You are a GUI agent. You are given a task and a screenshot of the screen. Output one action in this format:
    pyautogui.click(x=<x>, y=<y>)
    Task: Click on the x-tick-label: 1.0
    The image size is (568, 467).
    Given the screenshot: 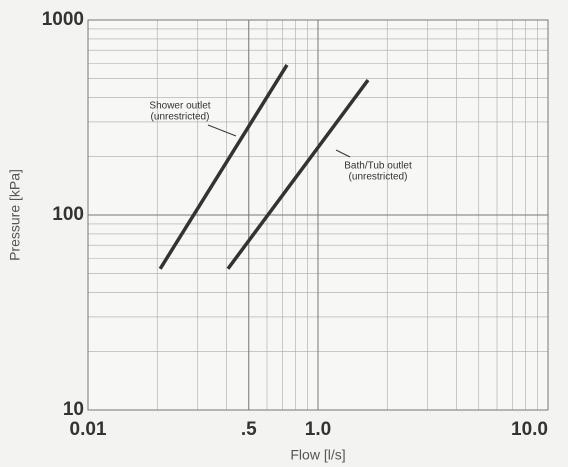 What is the action you would take?
    pyautogui.click(x=318, y=429)
    